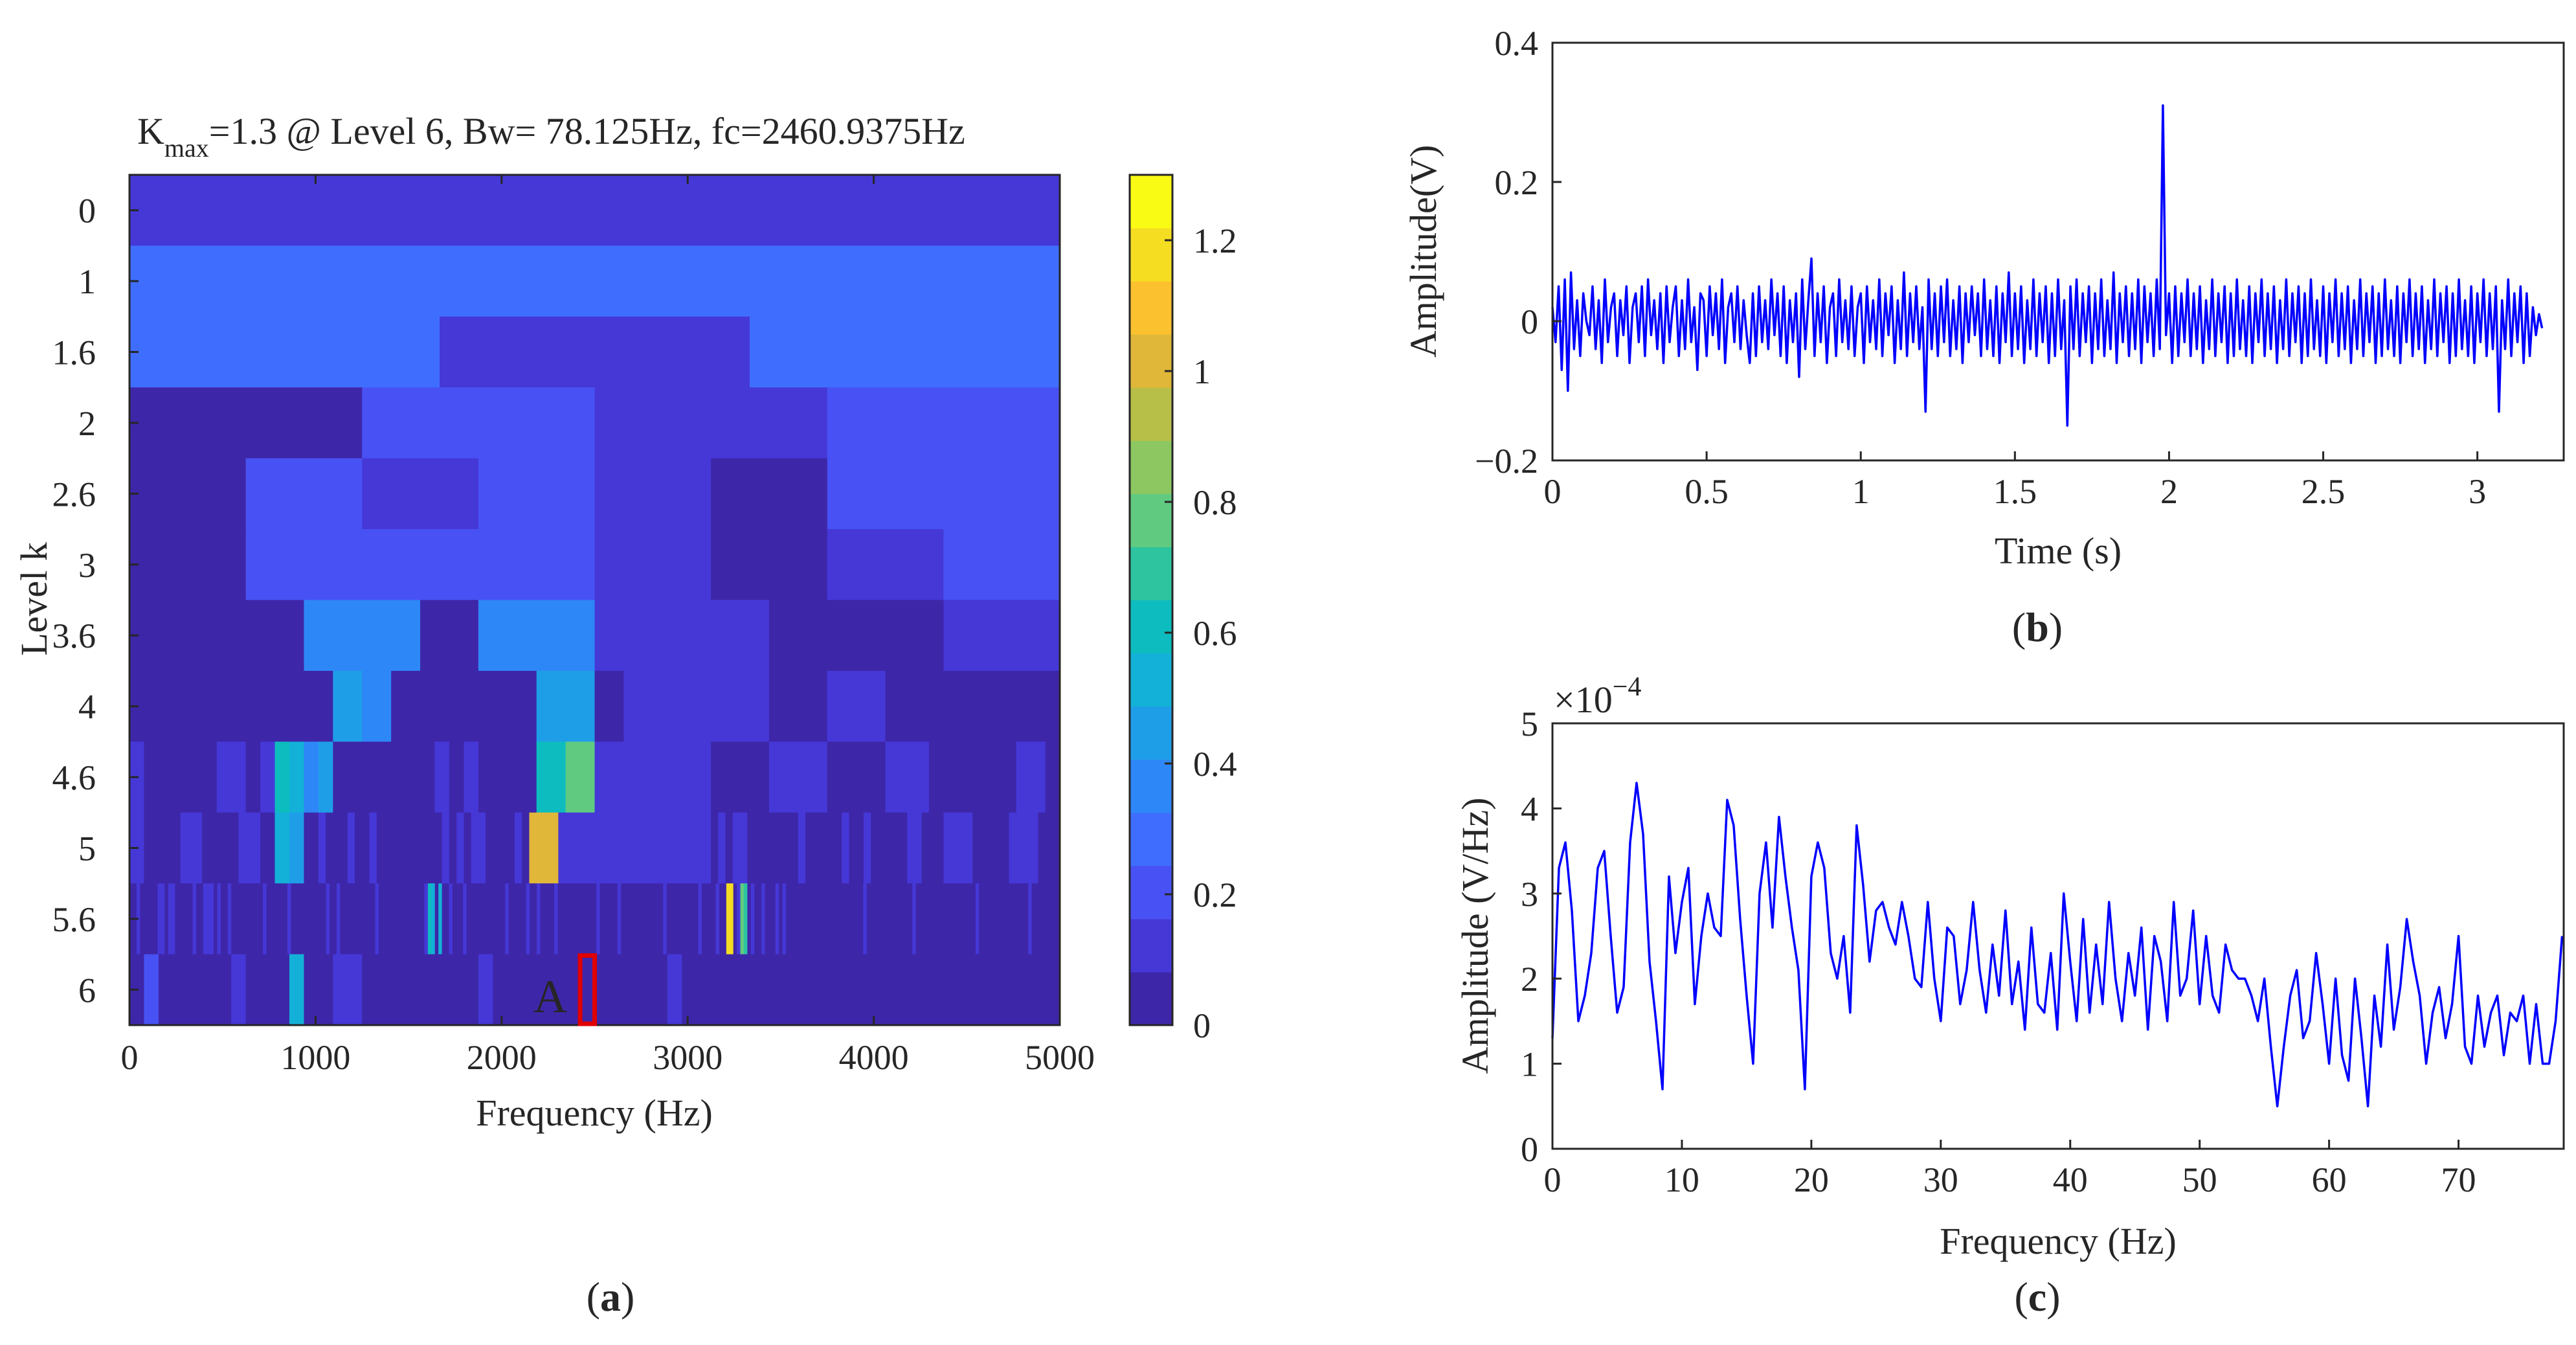  What do you see at coordinates (2199, 1179) in the screenshot?
I see `x-tick-label: 50` at bounding box center [2199, 1179].